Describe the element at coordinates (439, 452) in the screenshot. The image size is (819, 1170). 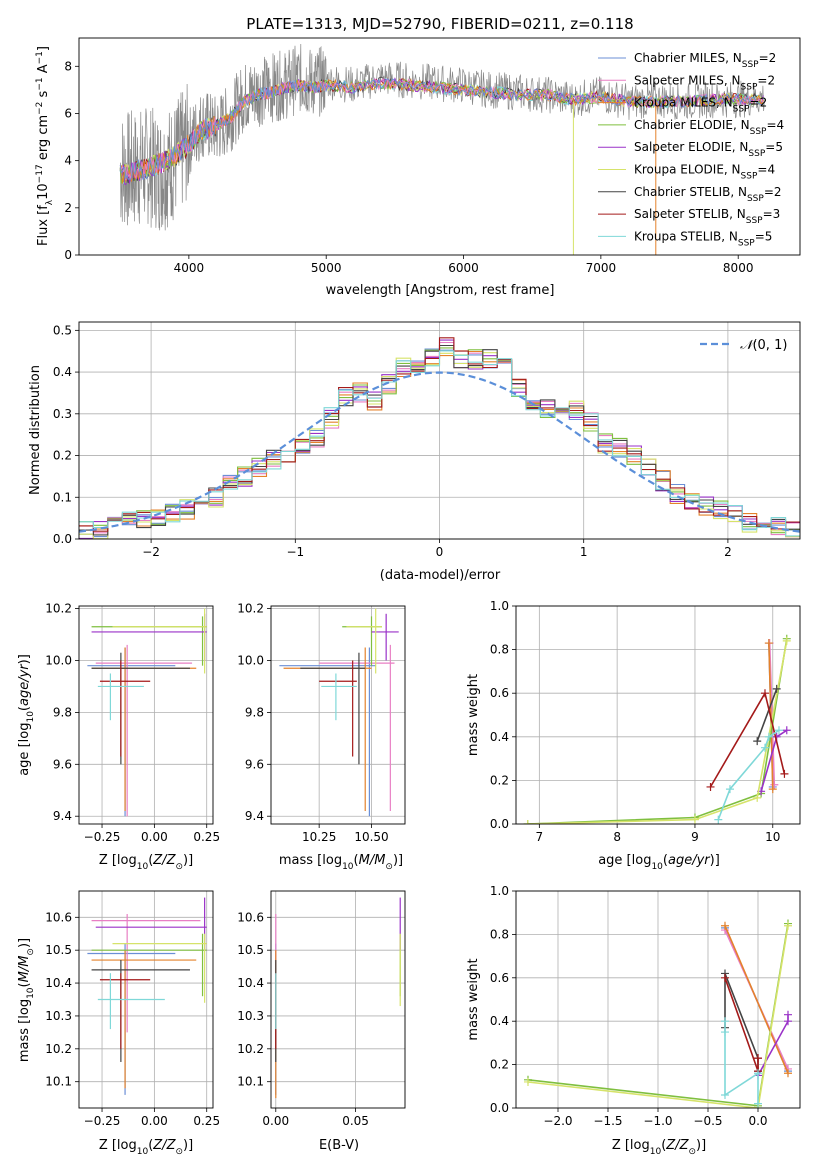
I see `normal-curve` at that location.